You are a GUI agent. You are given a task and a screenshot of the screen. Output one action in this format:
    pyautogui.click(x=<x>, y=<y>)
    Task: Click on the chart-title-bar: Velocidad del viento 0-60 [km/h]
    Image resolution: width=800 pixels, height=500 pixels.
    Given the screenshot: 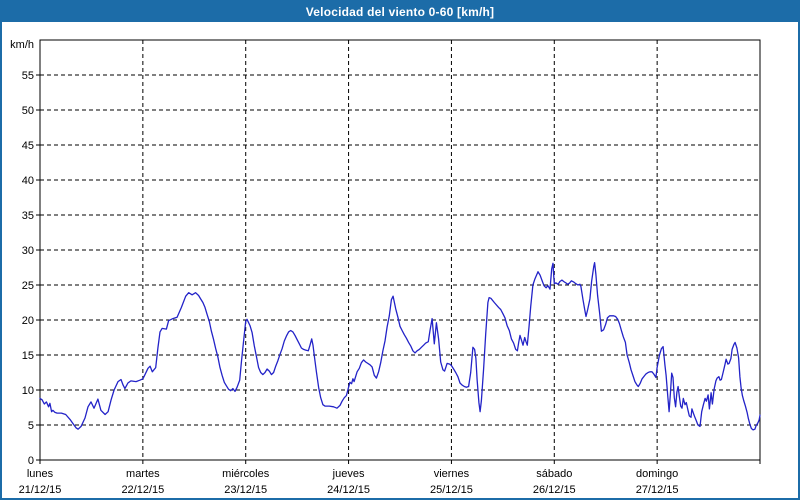 What is the action you would take?
    pyautogui.click(x=400, y=12)
    